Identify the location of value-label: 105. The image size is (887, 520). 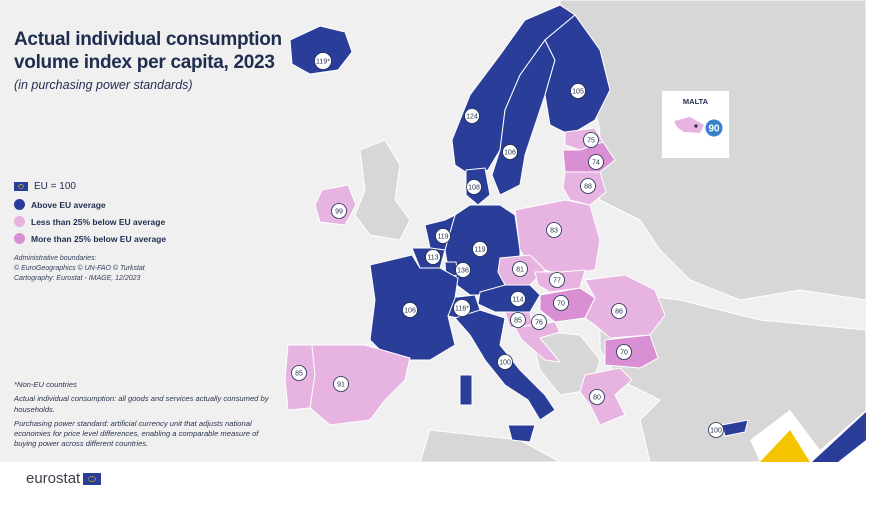
(578, 92).